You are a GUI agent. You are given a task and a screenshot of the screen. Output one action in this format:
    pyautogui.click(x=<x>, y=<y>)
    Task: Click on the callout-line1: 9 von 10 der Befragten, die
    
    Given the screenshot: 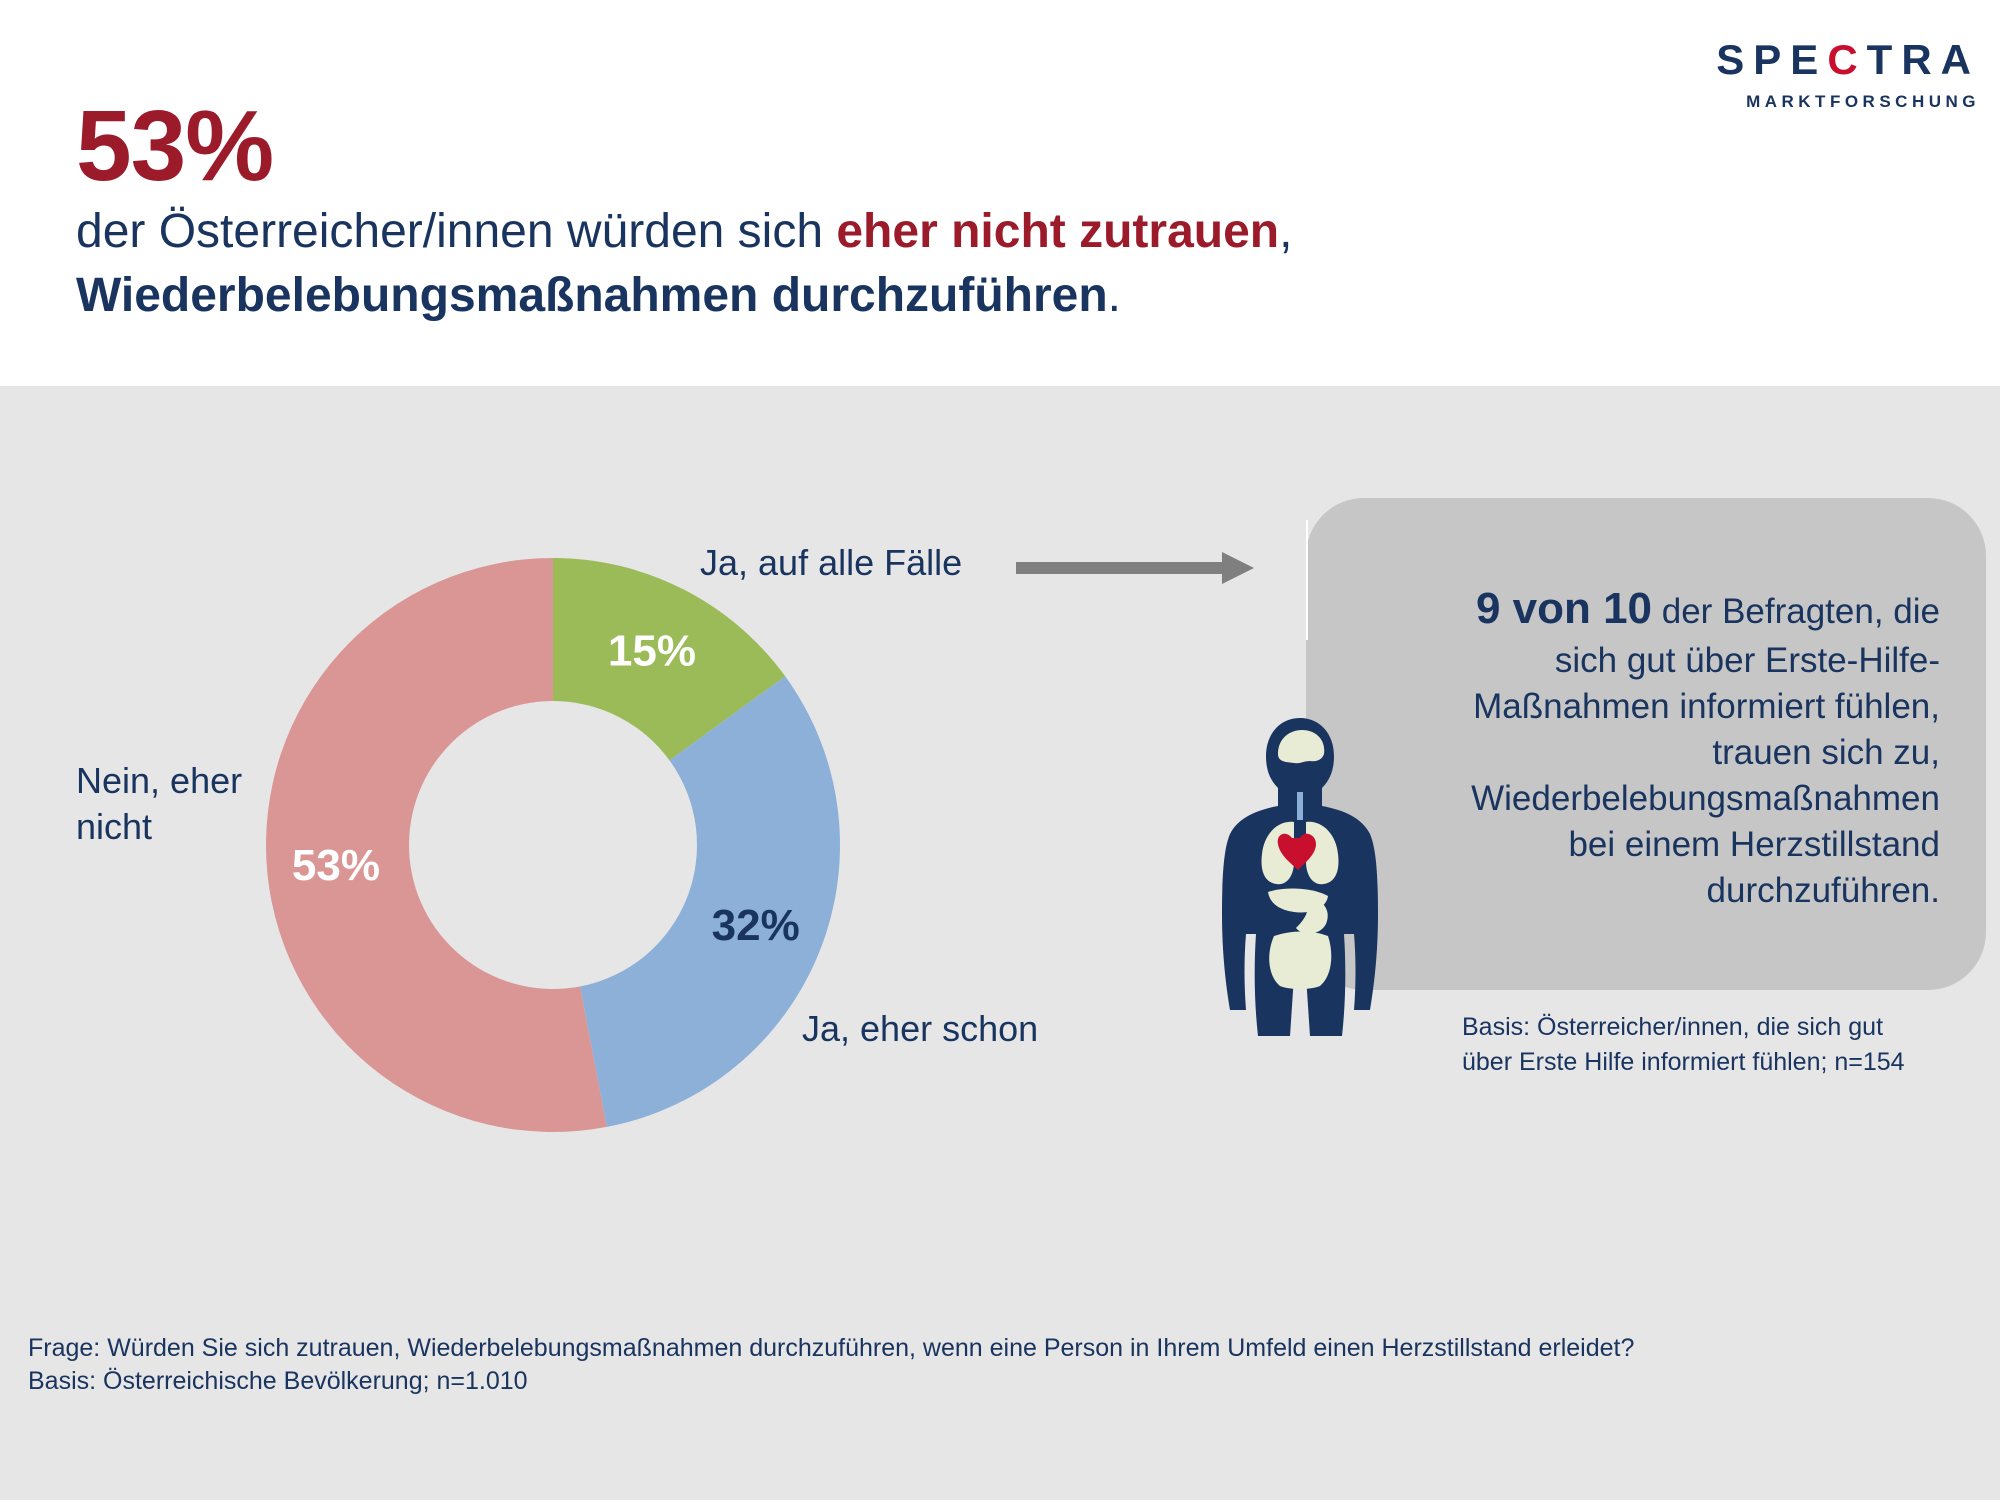 What is the action you would take?
    pyautogui.click(x=1660, y=609)
    